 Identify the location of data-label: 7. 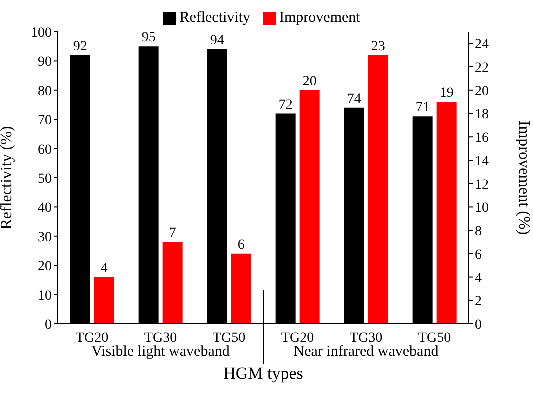
(172, 234).